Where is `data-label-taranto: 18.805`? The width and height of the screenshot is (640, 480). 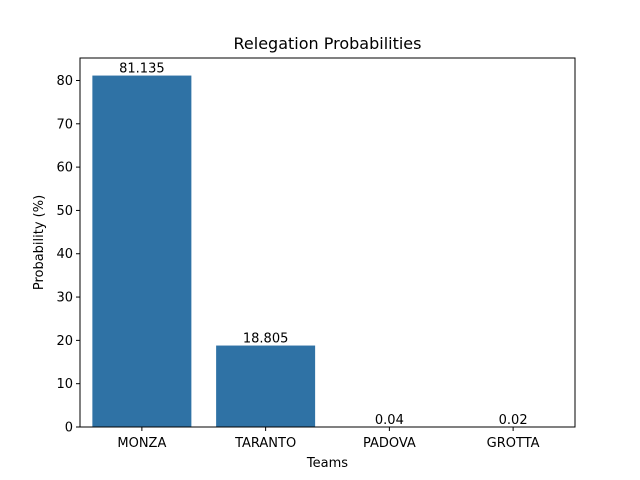 data-label-taranto: 18.805 is located at coordinates (266, 339).